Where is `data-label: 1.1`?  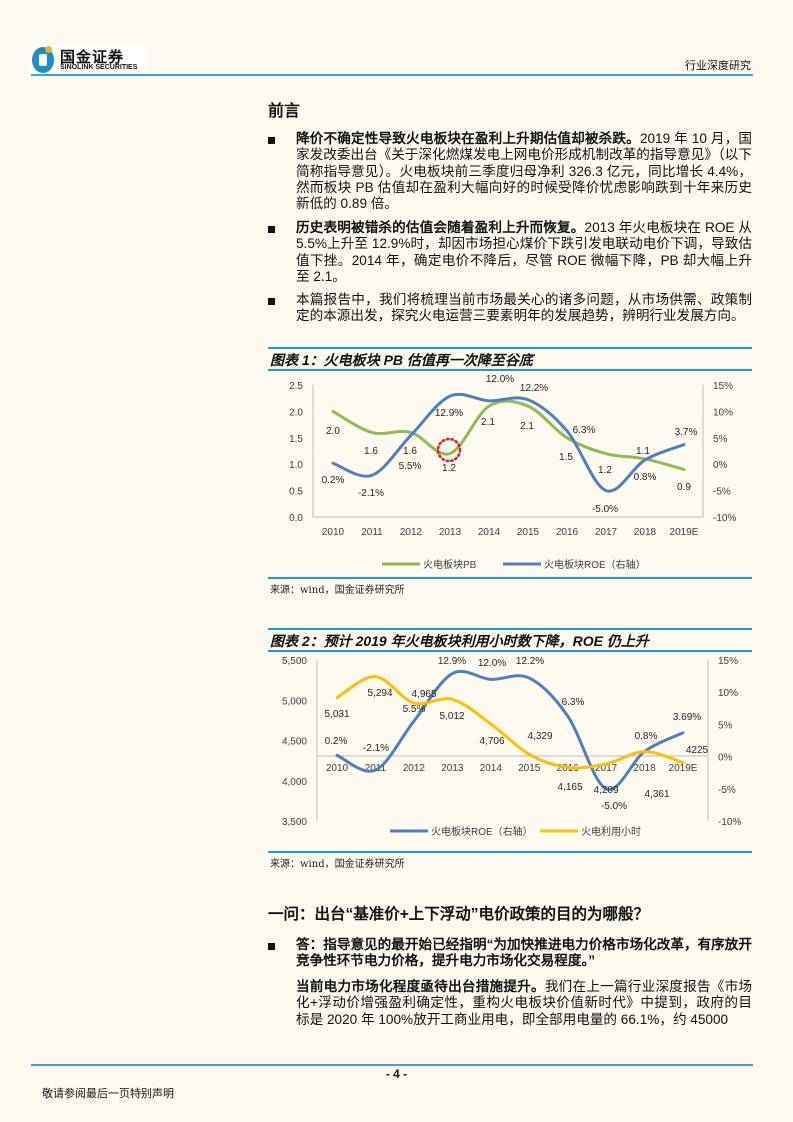
data-label: 1.1 is located at coordinates (643, 451).